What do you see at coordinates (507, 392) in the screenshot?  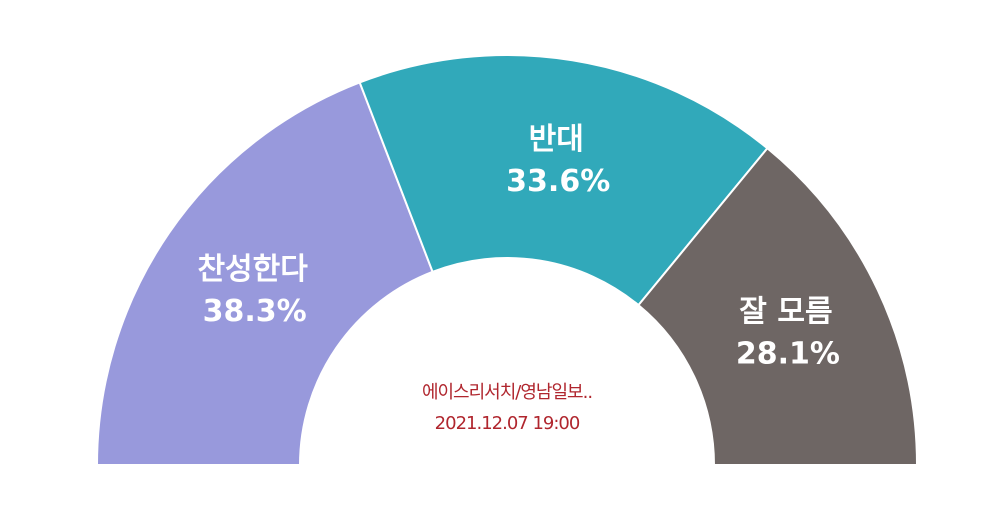 I see `source-note: 에이스리서치/영남일보..` at bounding box center [507, 392].